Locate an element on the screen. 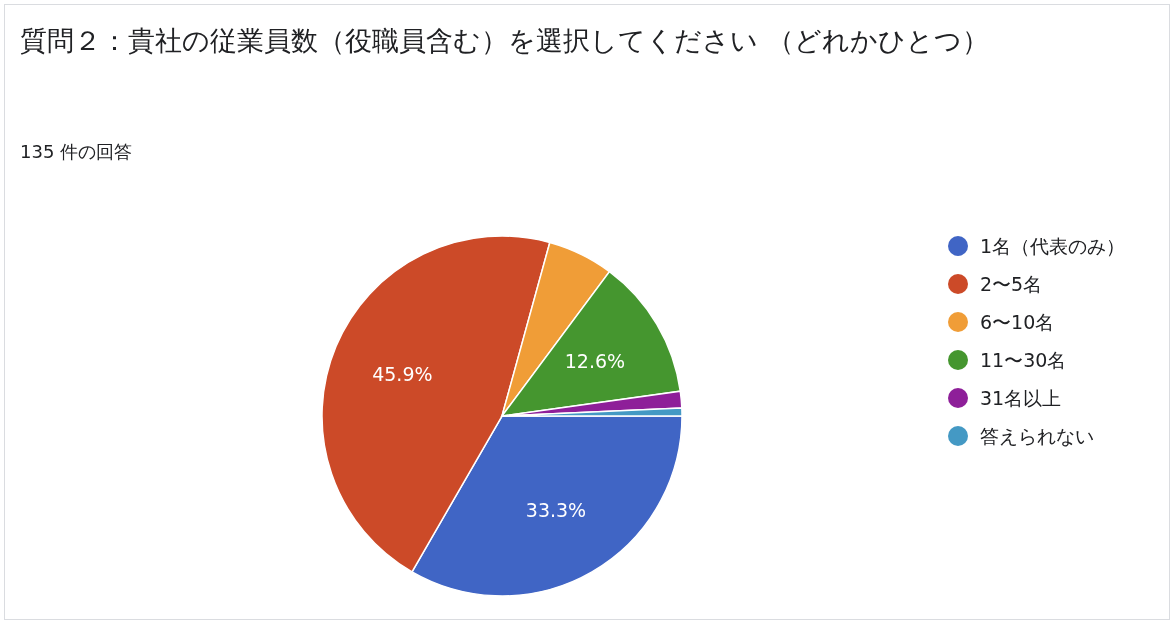 The image size is (1176, 626). legend-label: 6〜10名 is located at coordinates (1017, 322).